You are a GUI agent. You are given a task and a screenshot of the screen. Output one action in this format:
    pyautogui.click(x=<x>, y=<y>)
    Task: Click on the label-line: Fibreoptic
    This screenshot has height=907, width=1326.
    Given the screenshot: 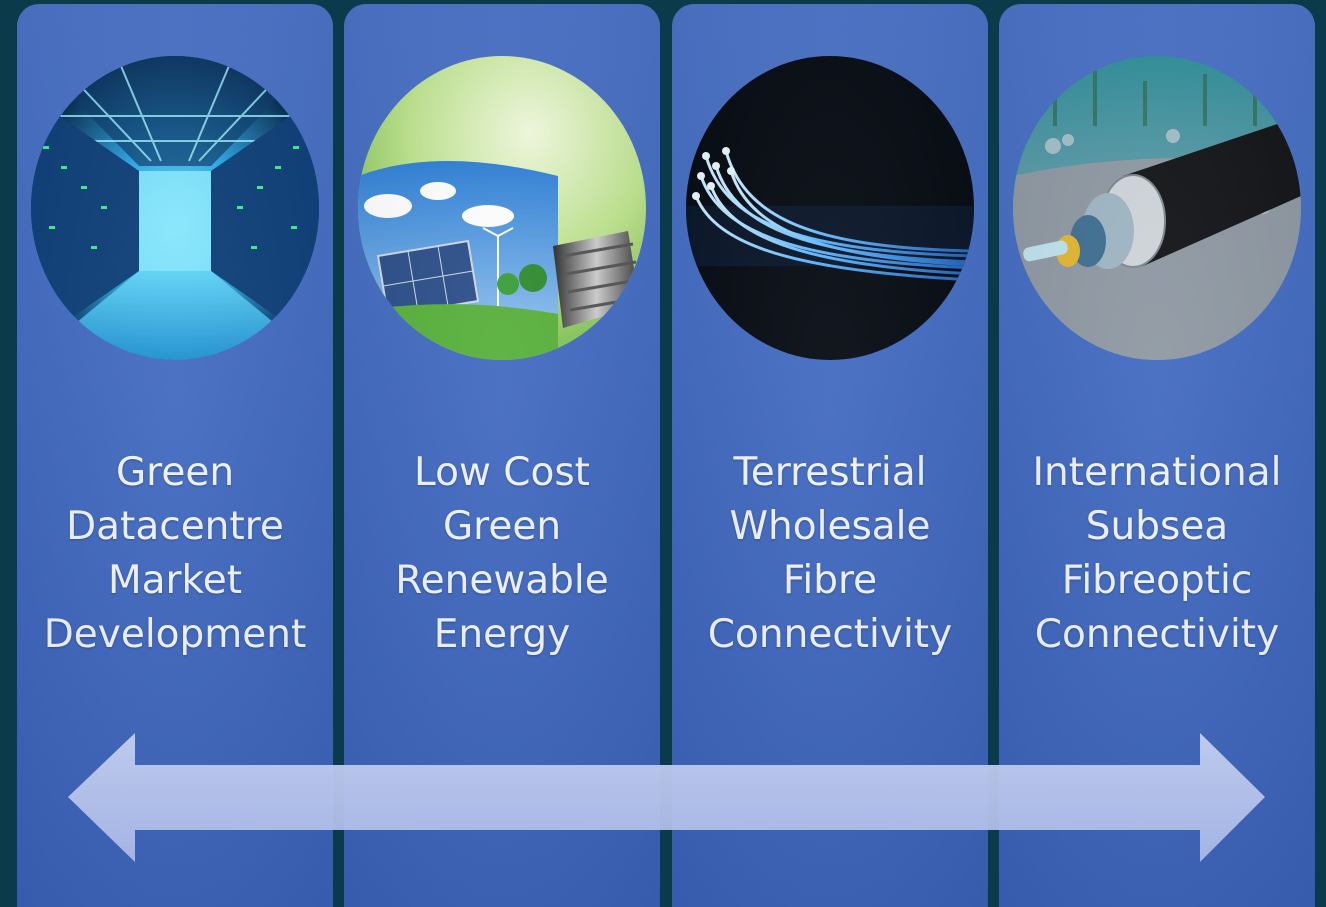 What is the action you would take?
    pyautogui.click(x=1157, y=580)
    